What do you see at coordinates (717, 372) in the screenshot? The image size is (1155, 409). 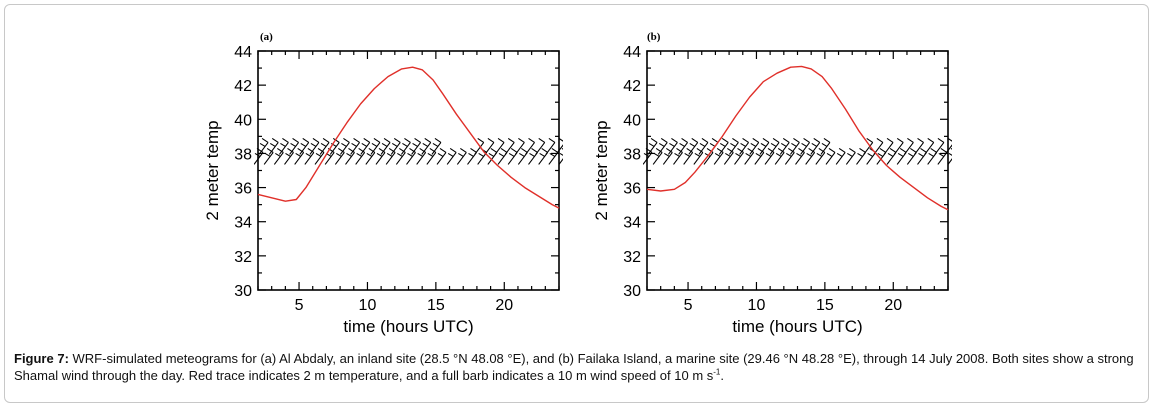 I see `caption-superscript: -1` at bounding box center [717, 372].